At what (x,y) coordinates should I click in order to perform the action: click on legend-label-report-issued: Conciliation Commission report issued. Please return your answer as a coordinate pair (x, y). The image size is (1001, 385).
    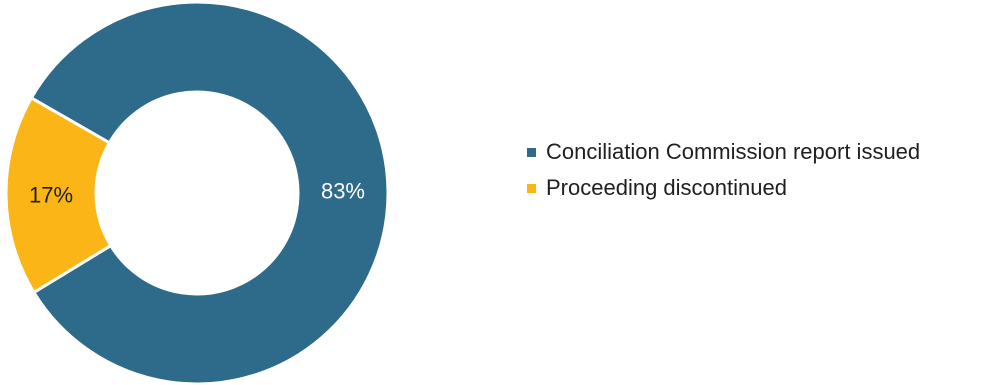
    Looking at the image, I should click on (733, 151).